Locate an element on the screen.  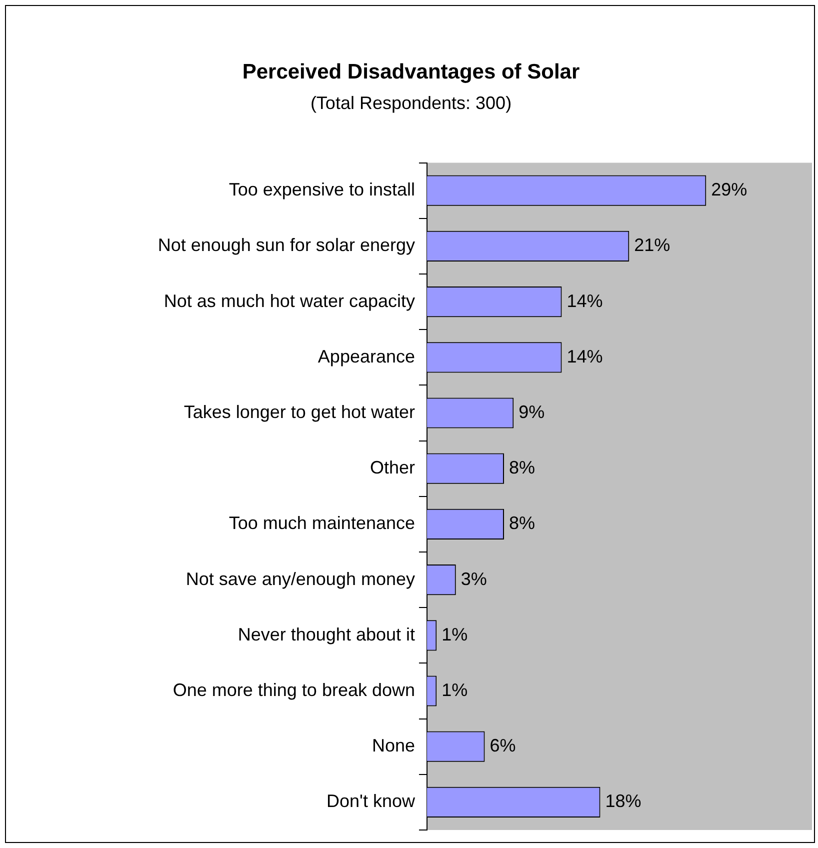
chart-title: Perceived Disadvantages of Solar is located at coordinates (411, 72).